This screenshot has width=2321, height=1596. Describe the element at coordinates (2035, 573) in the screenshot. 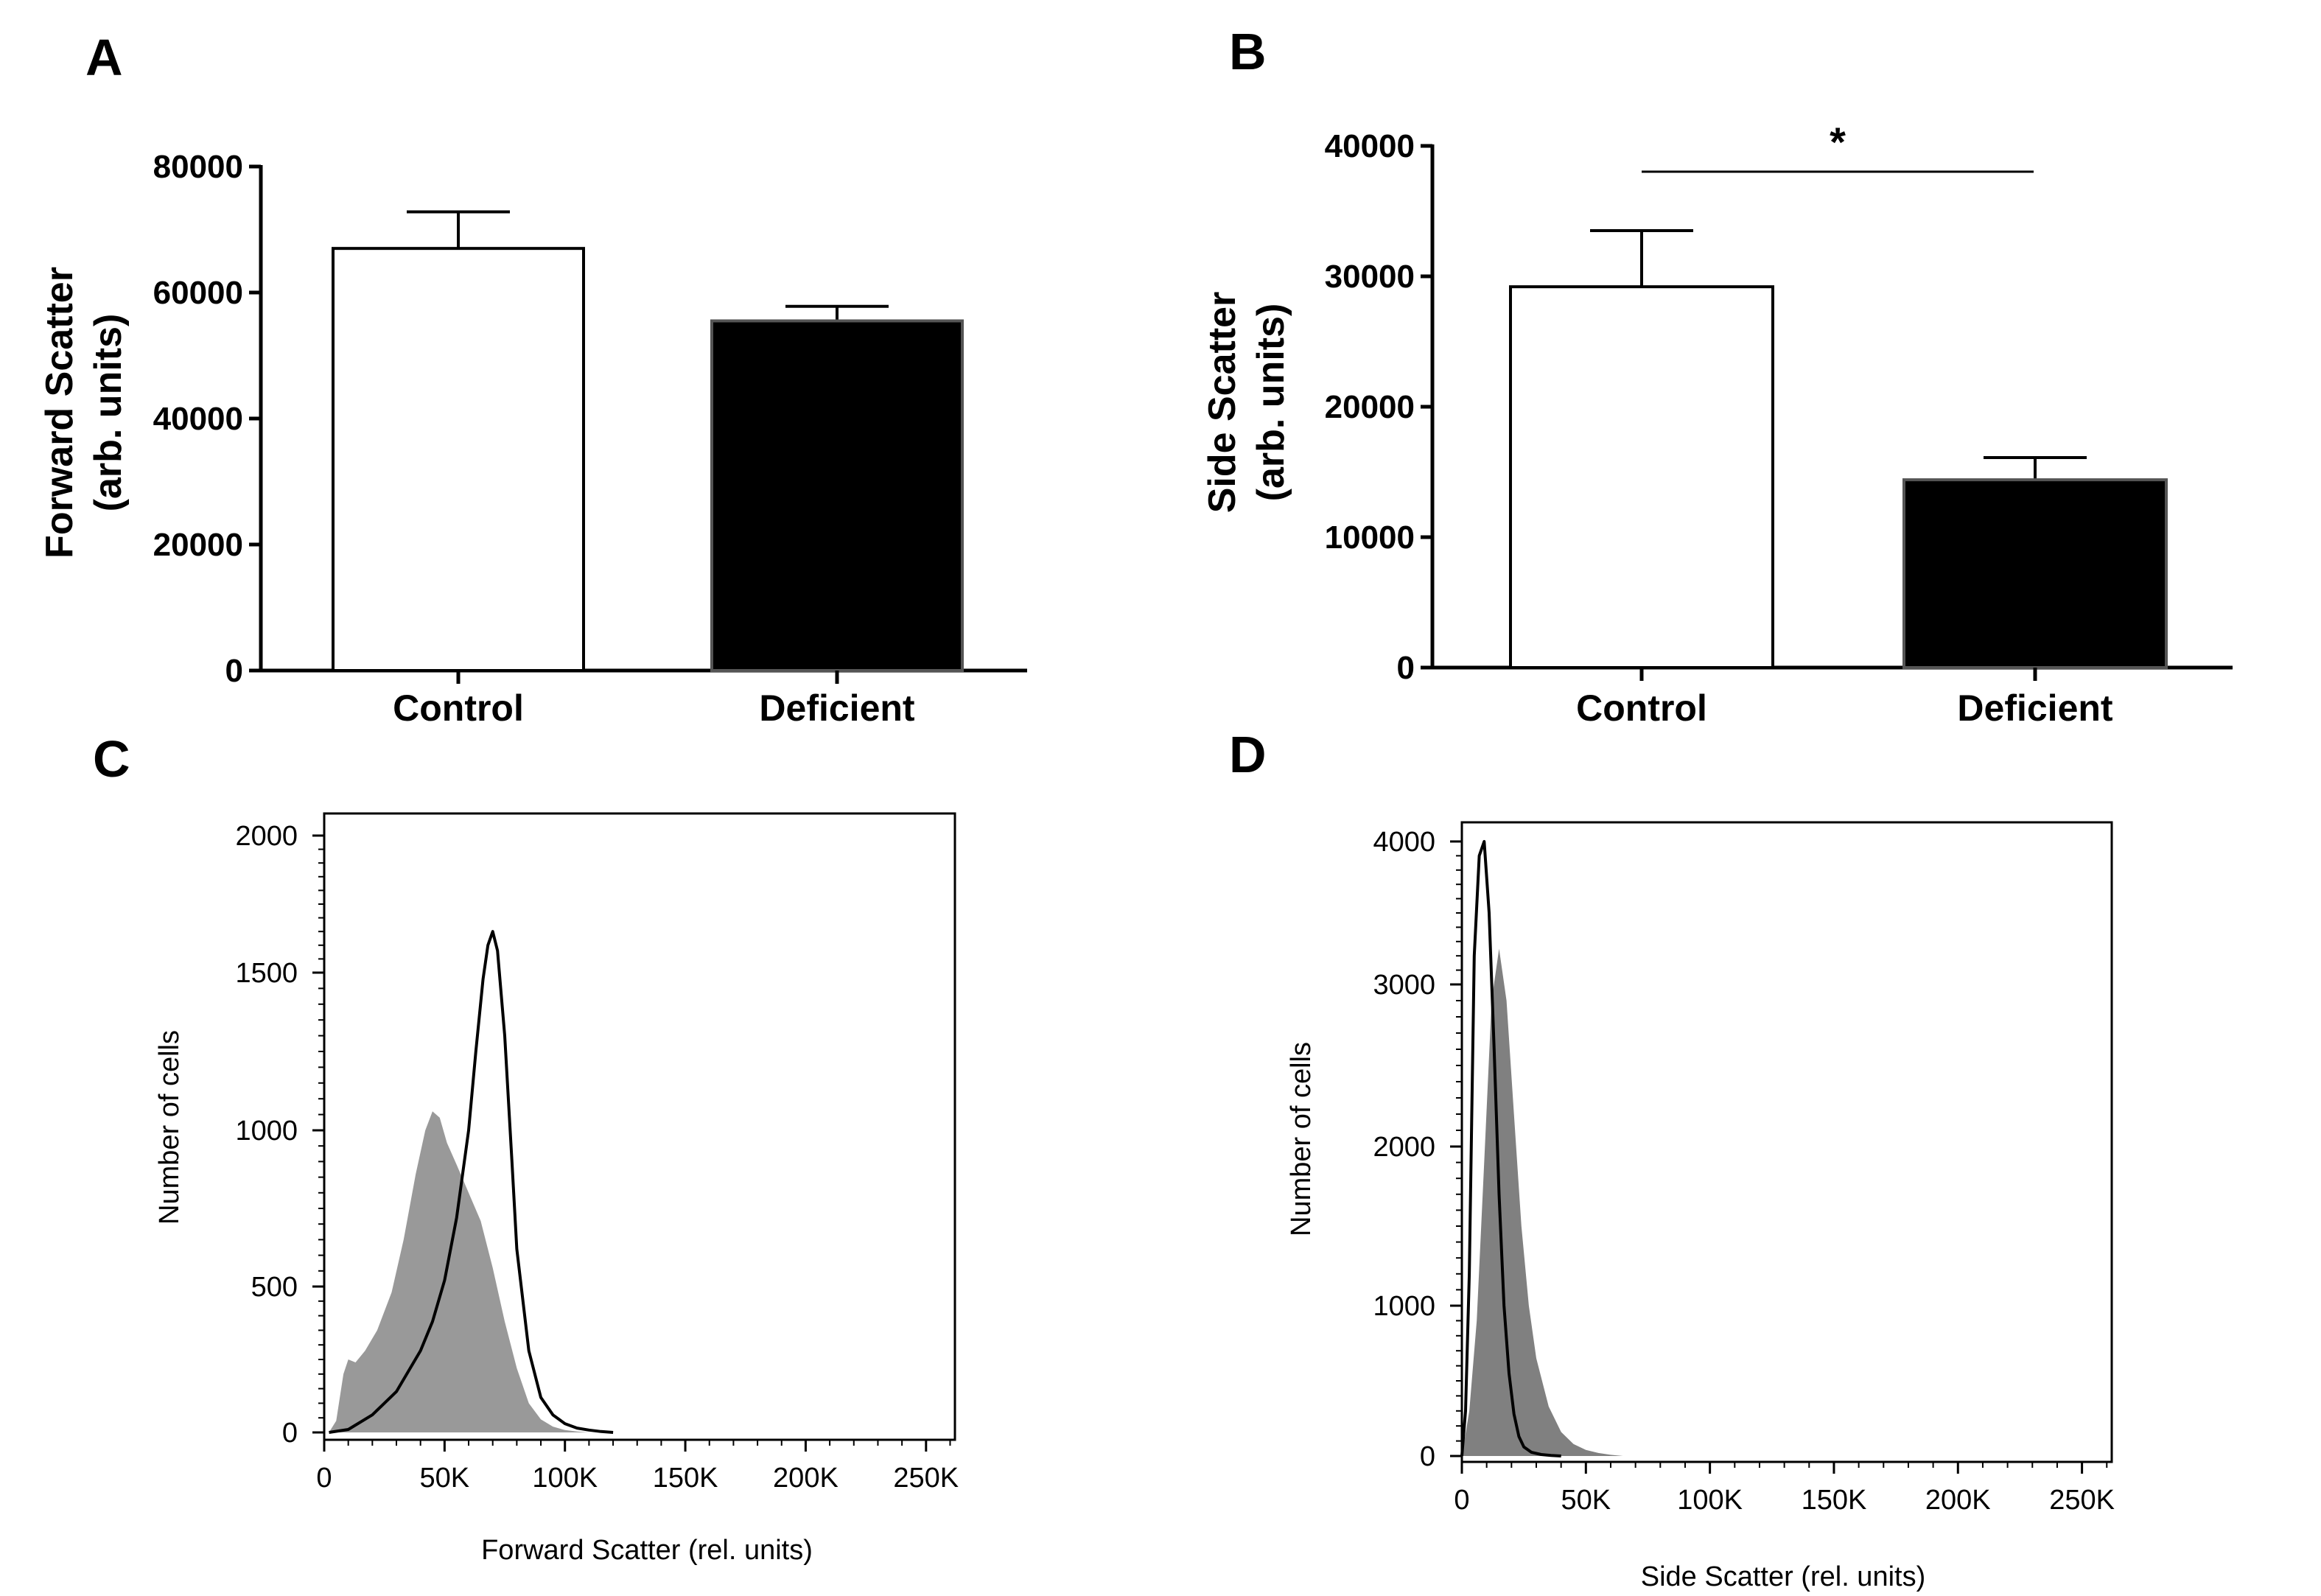

I see `panel-b-bar-deficient` at that location.